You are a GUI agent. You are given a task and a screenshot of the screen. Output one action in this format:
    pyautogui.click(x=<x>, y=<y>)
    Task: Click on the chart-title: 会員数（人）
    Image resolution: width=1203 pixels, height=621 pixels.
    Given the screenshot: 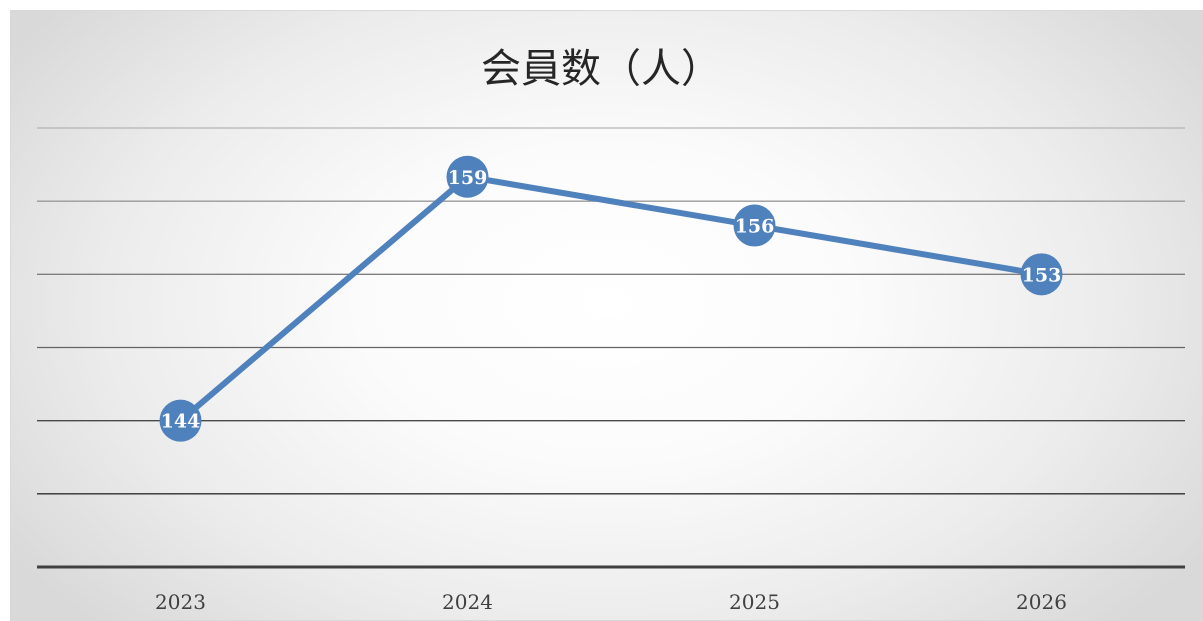 What is the action you would take?
    pyautogui.click(x=601, y=69)
    